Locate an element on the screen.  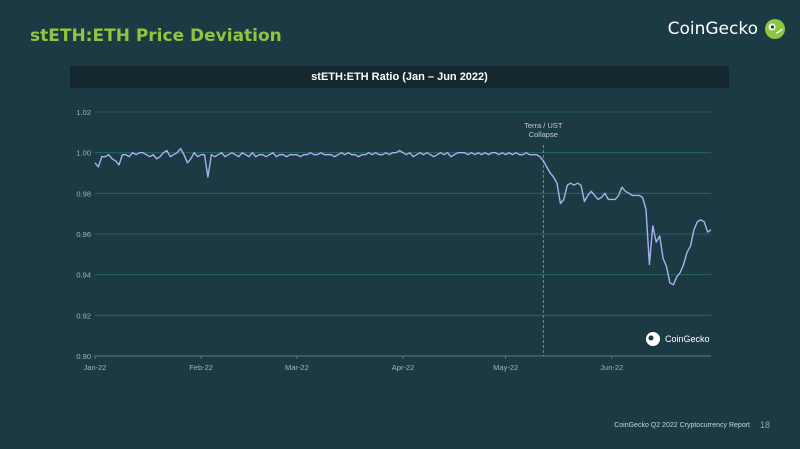
x-tick-label: Jan-22 is located at coordinates (95, 367).